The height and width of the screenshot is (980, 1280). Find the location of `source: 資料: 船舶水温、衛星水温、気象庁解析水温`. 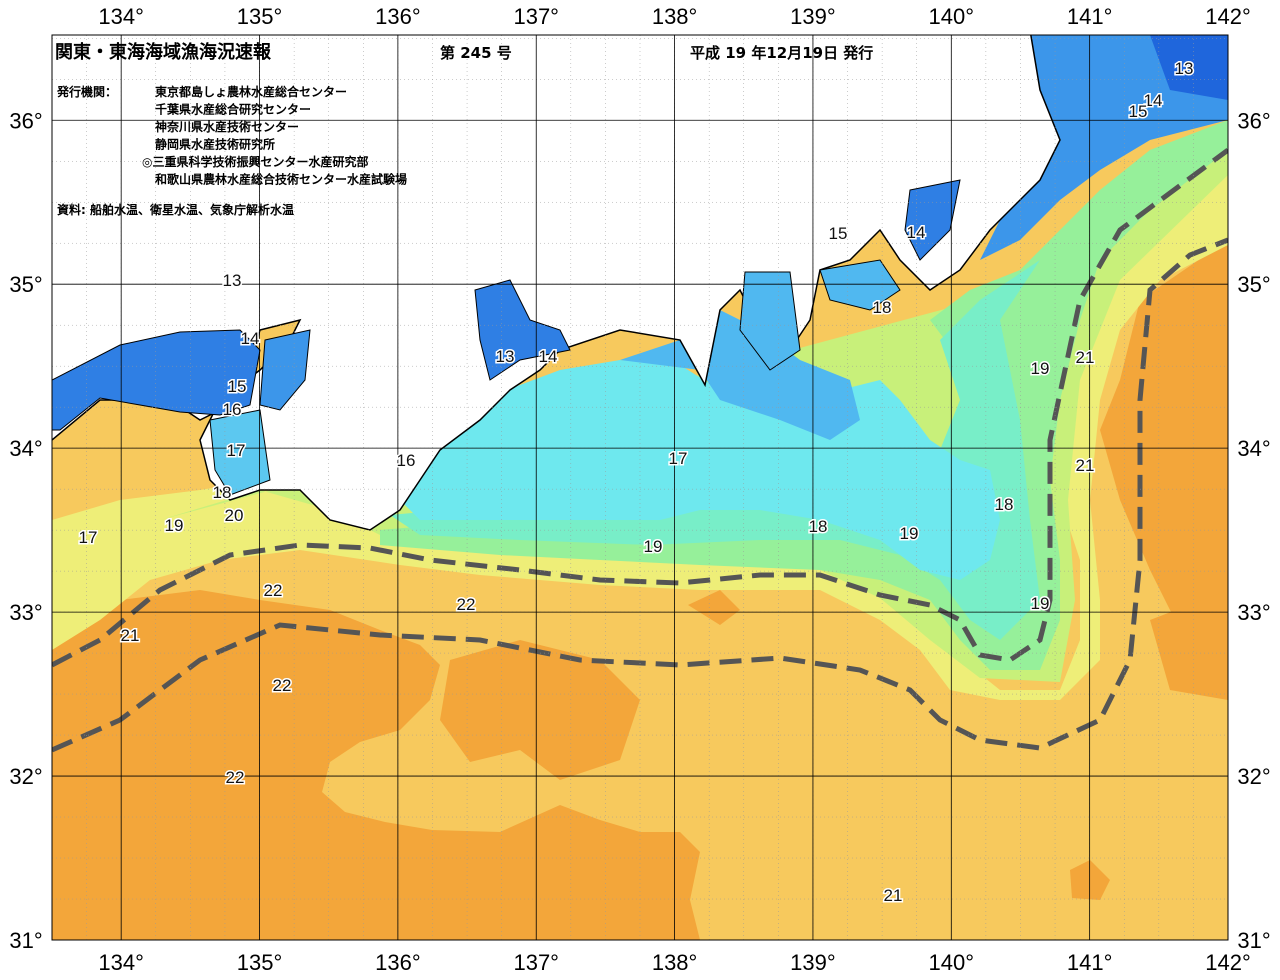

source: 資料: 船舶水温、衛星水温、気象庁解析水温 is located at coordinates (175, 209).